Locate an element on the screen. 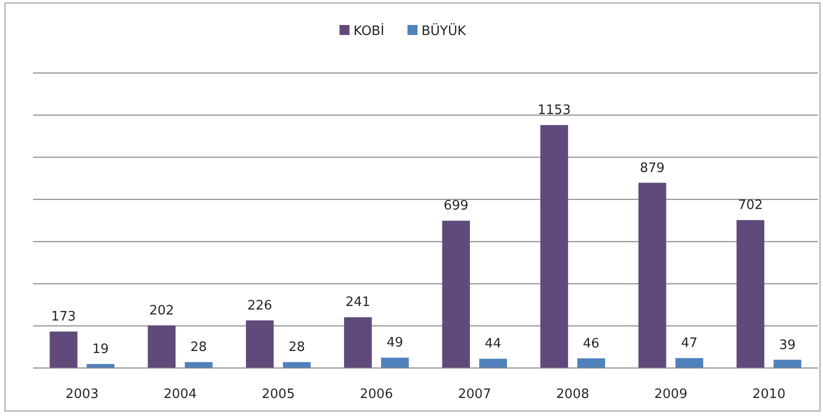  data-label: 702 is located at coordinates (750, 206).